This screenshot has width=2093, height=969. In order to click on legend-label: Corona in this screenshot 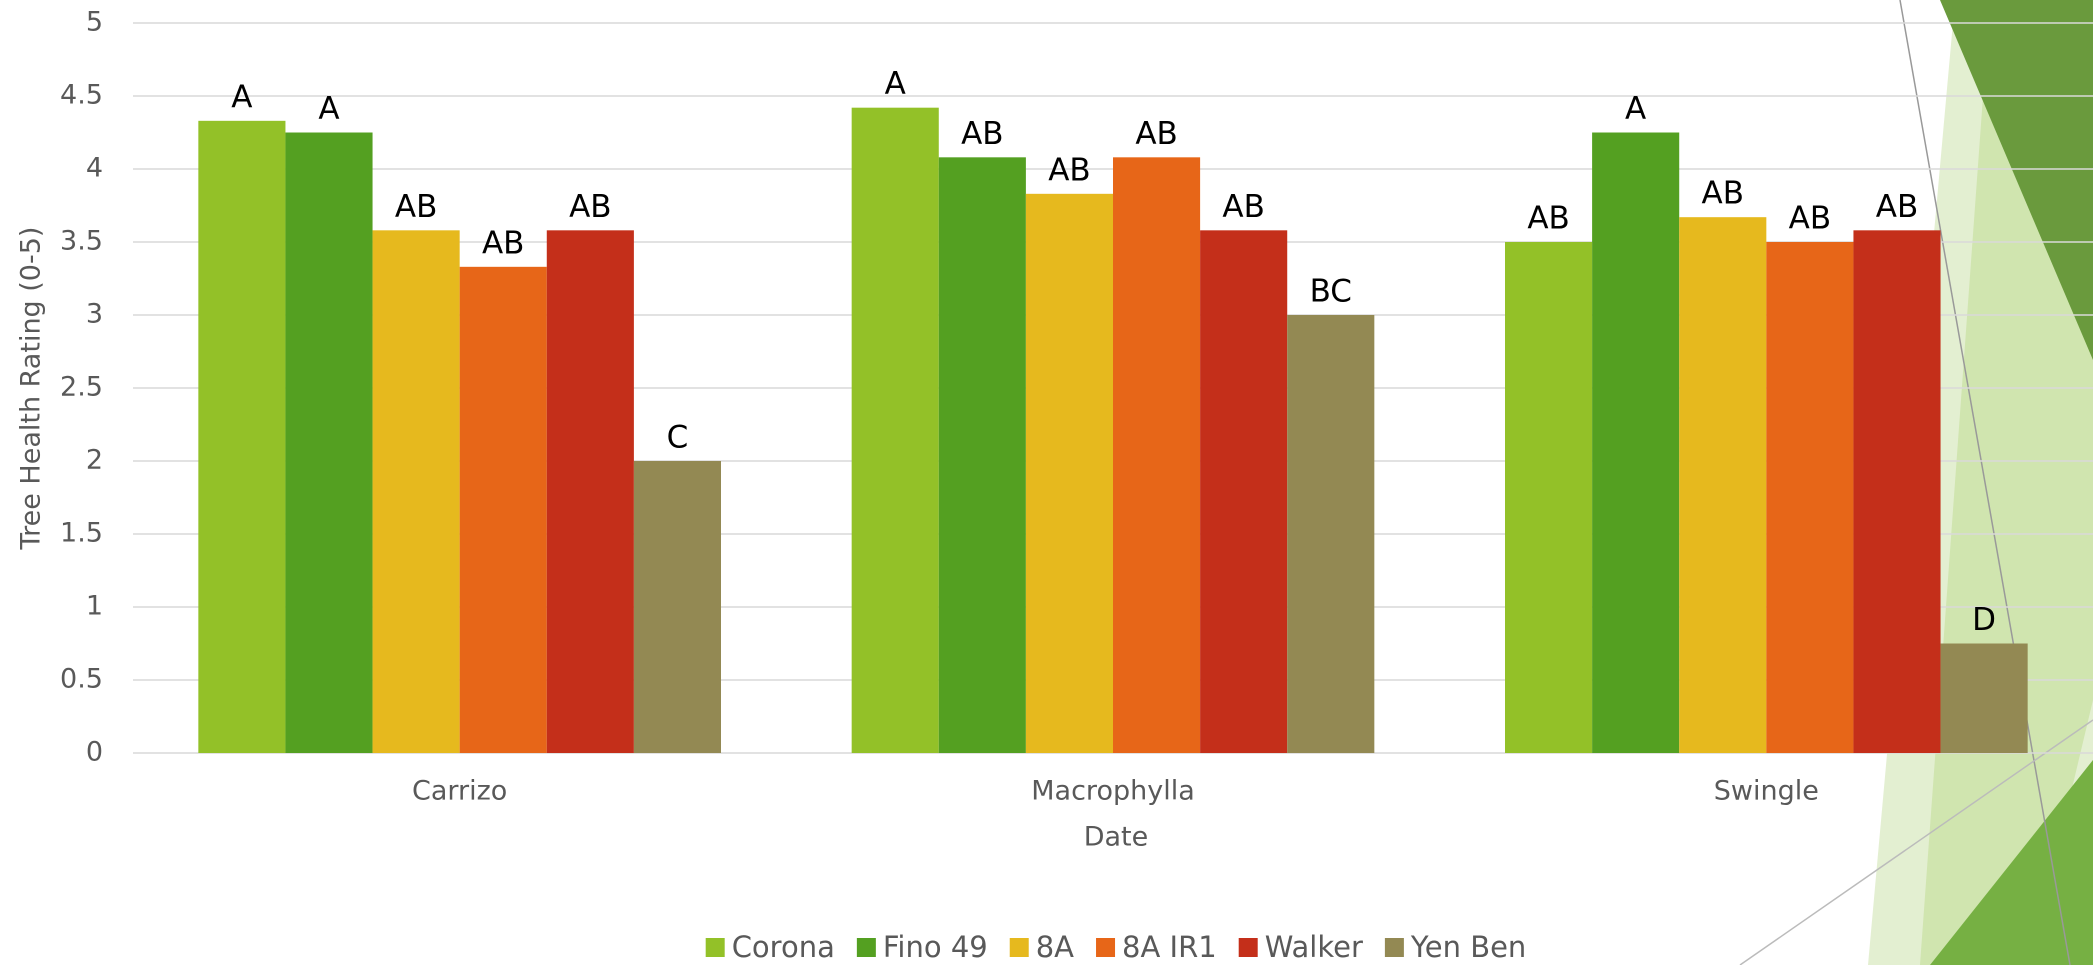, I will do `click(783, 947)`.